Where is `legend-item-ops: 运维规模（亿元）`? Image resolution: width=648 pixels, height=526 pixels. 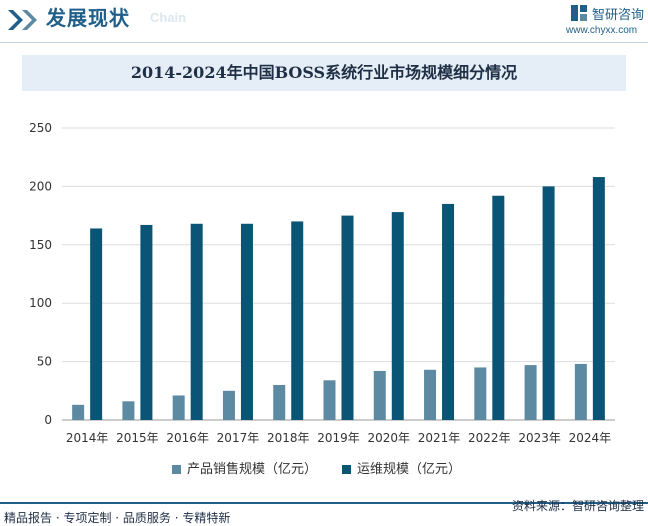 legend-item-ops: 运维规模（亿元） is located at coordinates (401, 467).